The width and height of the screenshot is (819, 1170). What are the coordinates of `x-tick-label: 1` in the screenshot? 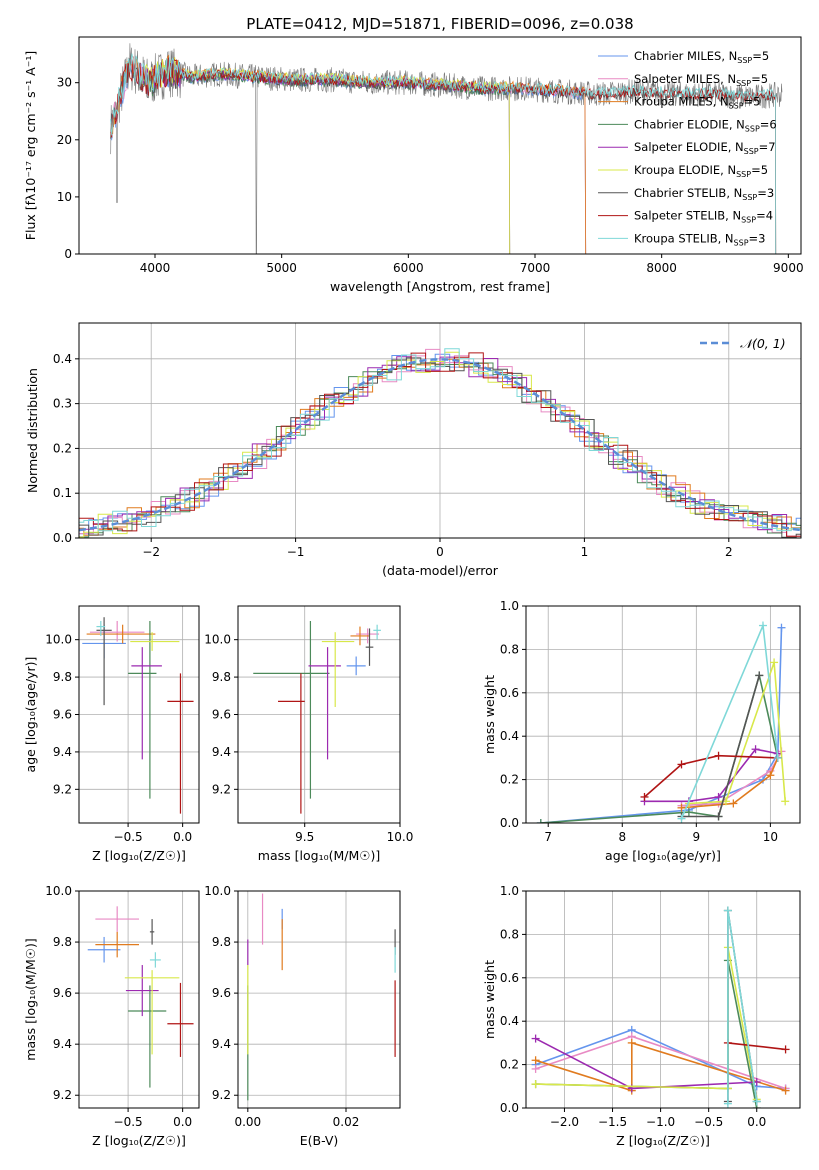 It's located at (585, 552).